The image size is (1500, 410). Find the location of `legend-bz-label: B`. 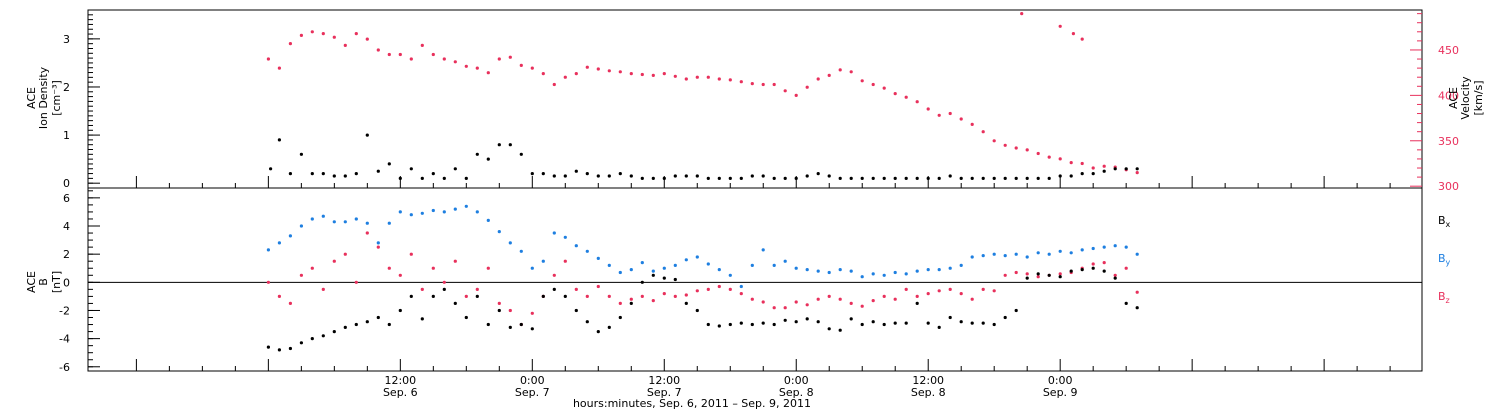

legend-bz-label: B is located at coordinates (1442, 296).